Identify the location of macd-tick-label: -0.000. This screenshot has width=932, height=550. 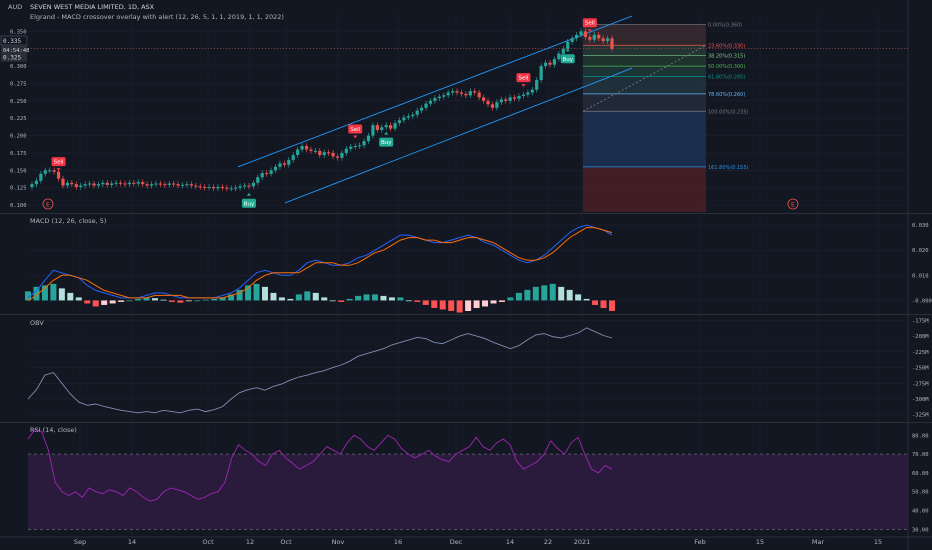
(922, 301).